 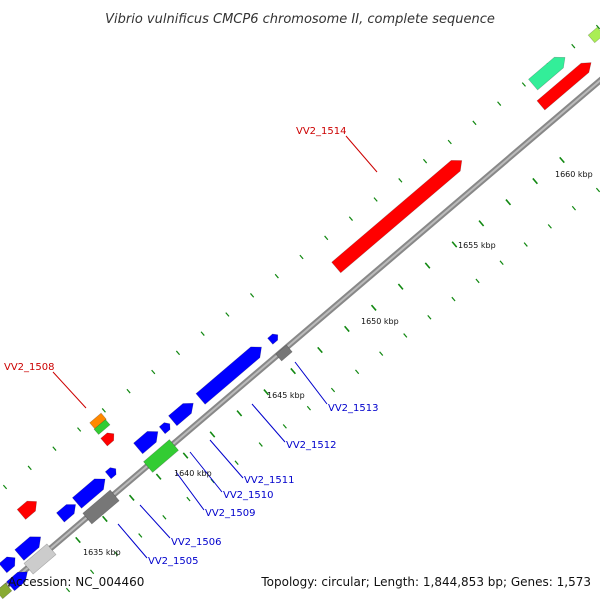 I want to click on gene-teal-top-right, so click(x=547, y=73).